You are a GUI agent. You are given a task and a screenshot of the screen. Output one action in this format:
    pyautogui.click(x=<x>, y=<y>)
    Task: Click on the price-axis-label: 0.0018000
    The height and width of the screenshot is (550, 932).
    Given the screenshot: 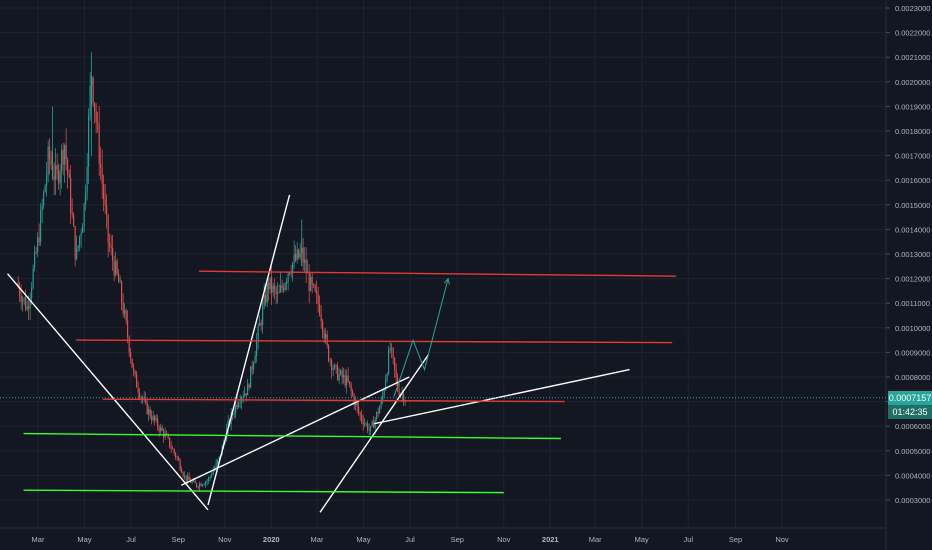 What is the action you would take?
    pyautogui.click(x=912, y=131)
    